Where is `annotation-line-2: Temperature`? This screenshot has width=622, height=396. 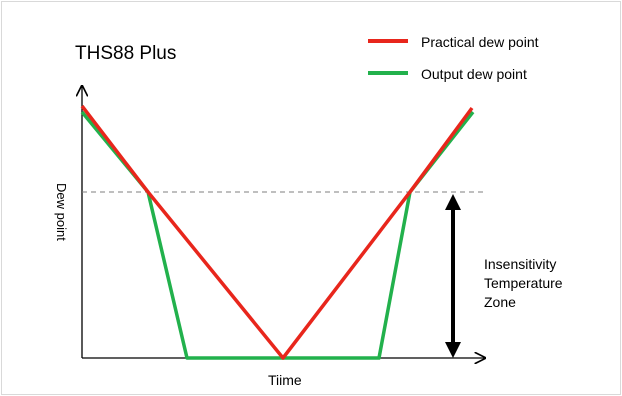
annotation-line-2: Temperature is located at coordinates (523, 283).